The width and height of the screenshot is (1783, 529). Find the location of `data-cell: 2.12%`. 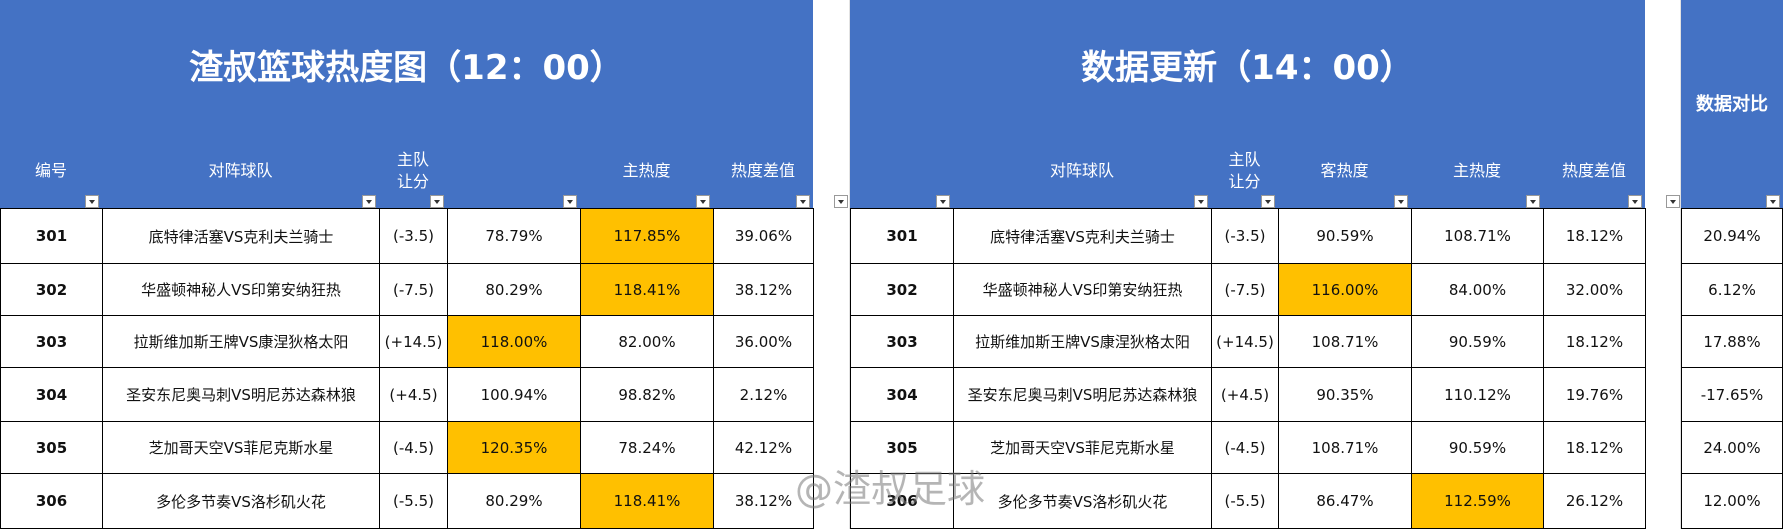

data-cell: 2.12% is located at coordinates (763, 394).